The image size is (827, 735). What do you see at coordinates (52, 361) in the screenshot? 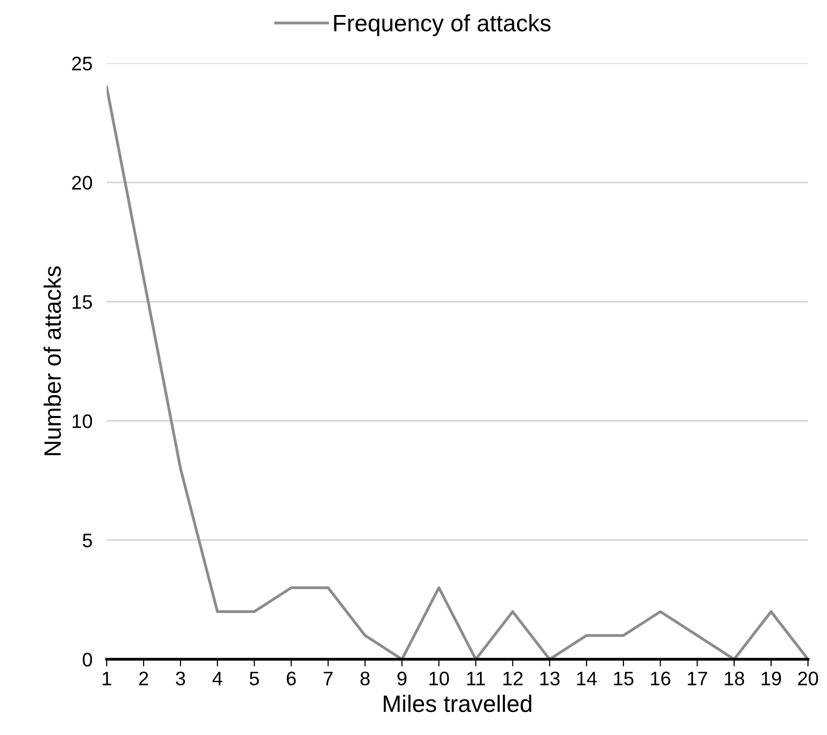
I see `y-axis-title: Number of attacks` at bounding box center [52, 361].